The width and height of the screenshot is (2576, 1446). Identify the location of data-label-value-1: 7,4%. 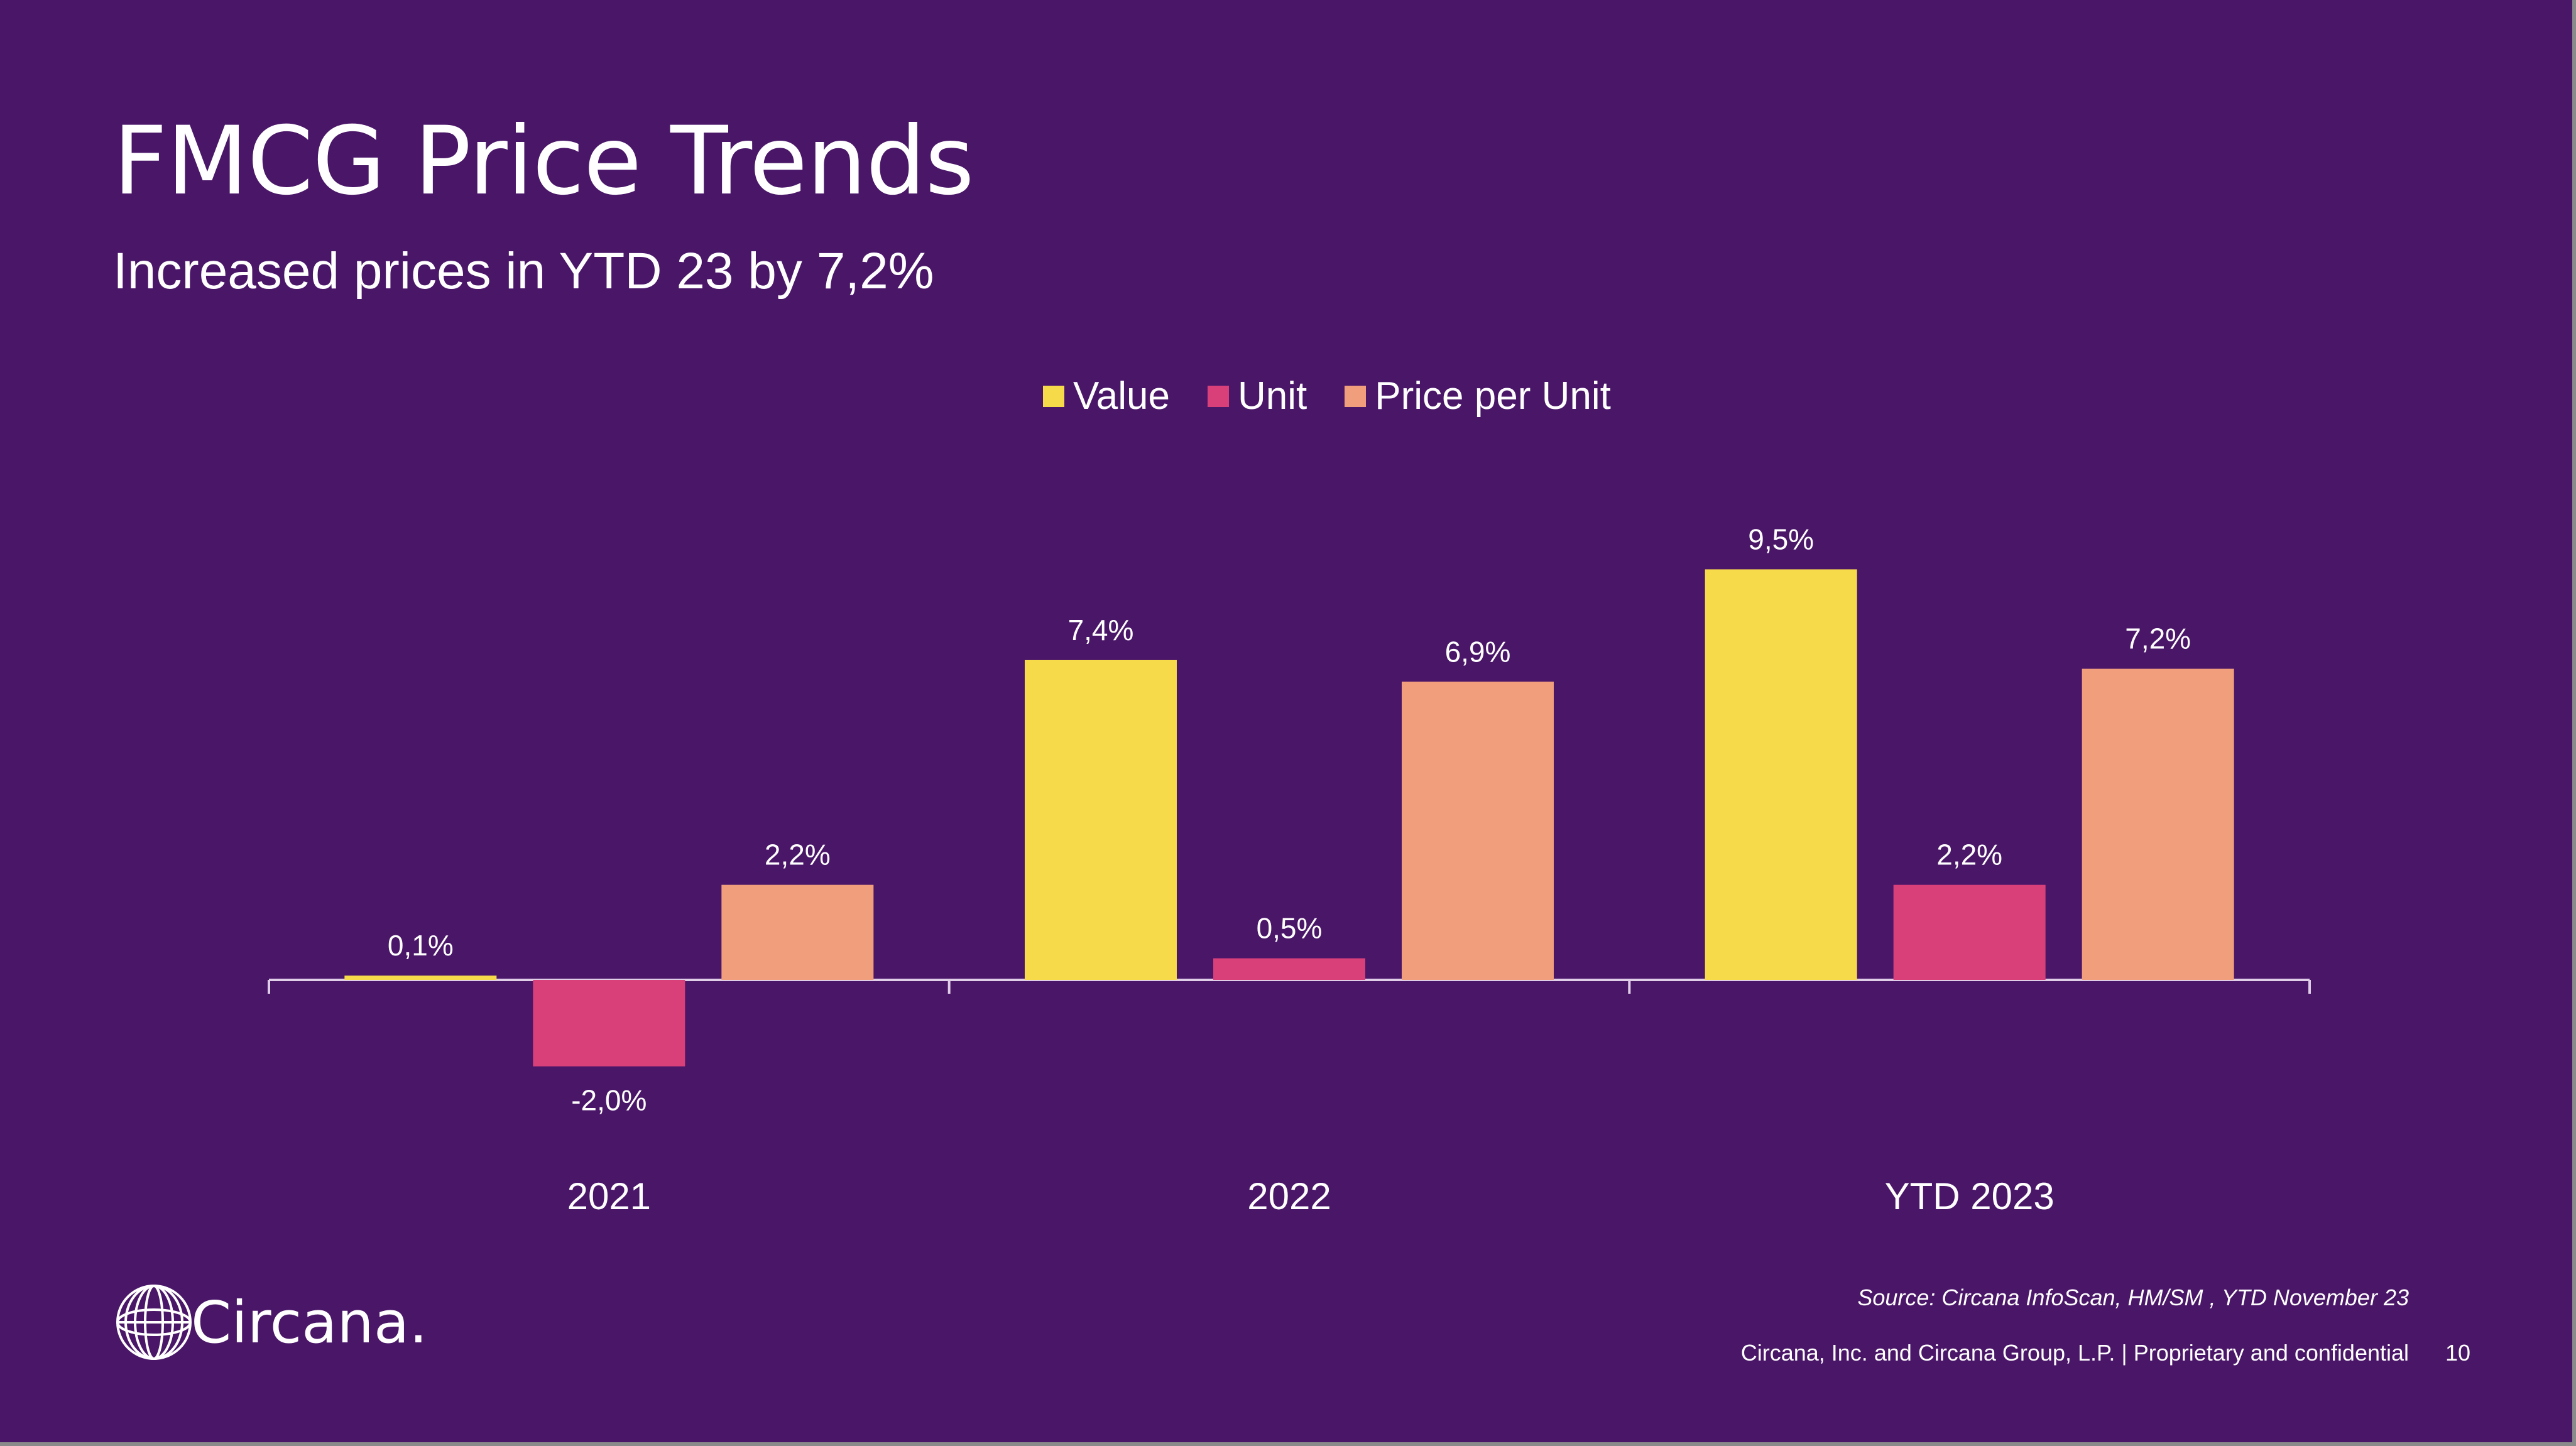
(1101, 630).